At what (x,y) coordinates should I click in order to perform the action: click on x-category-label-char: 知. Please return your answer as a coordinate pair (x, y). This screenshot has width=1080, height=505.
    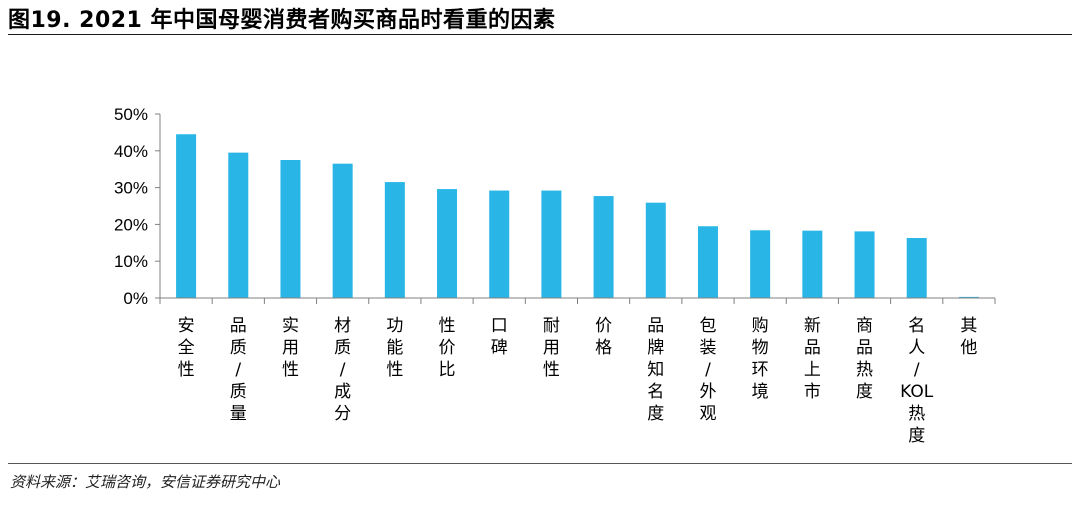
    Looking at the image, I should click on (655, 370).